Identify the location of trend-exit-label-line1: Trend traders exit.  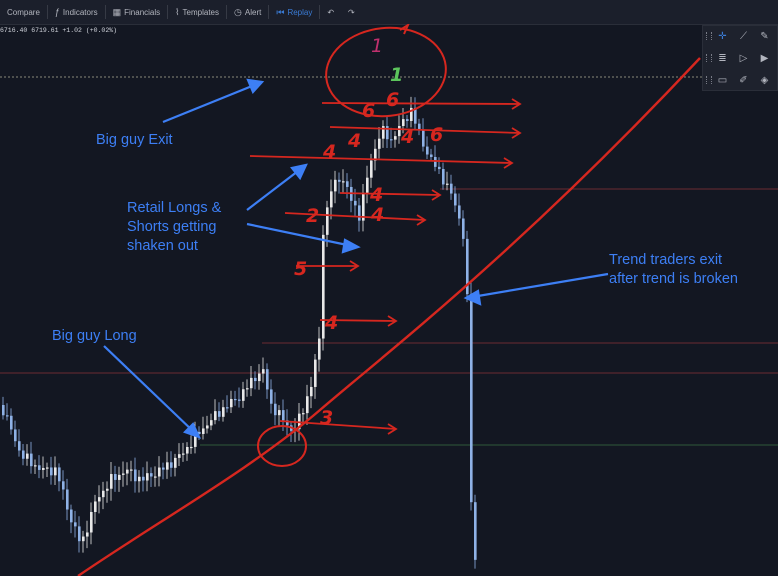
(666, 260).